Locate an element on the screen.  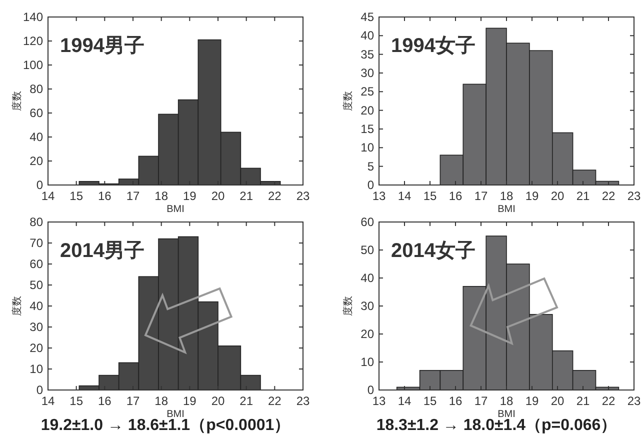
text: 19.2±1.0 → 18.6±1.1（p<0.0001） is located at coordinates (165, 425).